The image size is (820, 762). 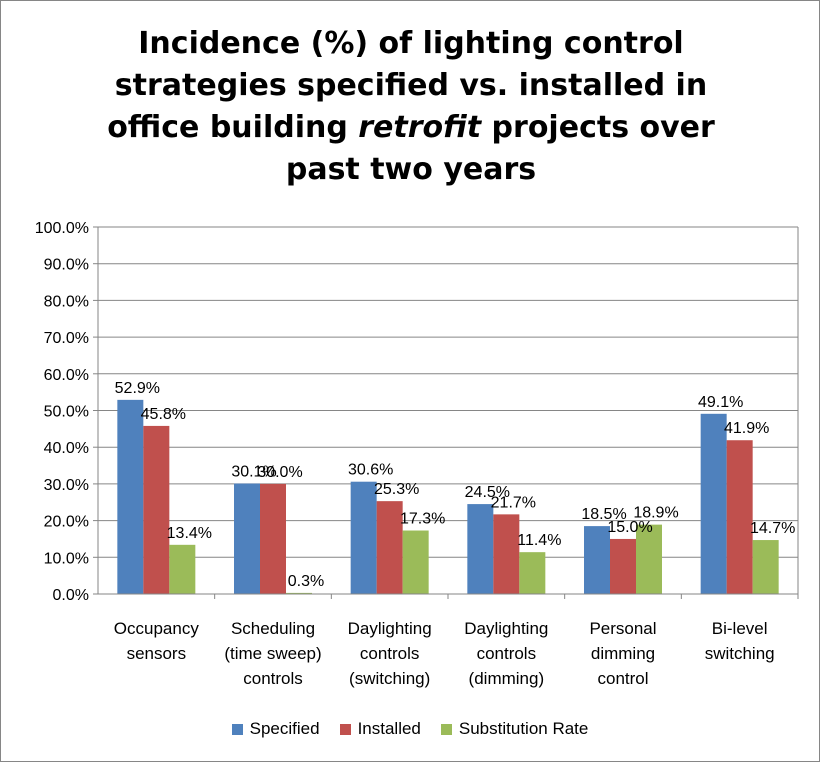 What do you see at coordinates (279, 472) in the screenshot?
I see `data-label: 30.0%` at bounding box center [279, 472].